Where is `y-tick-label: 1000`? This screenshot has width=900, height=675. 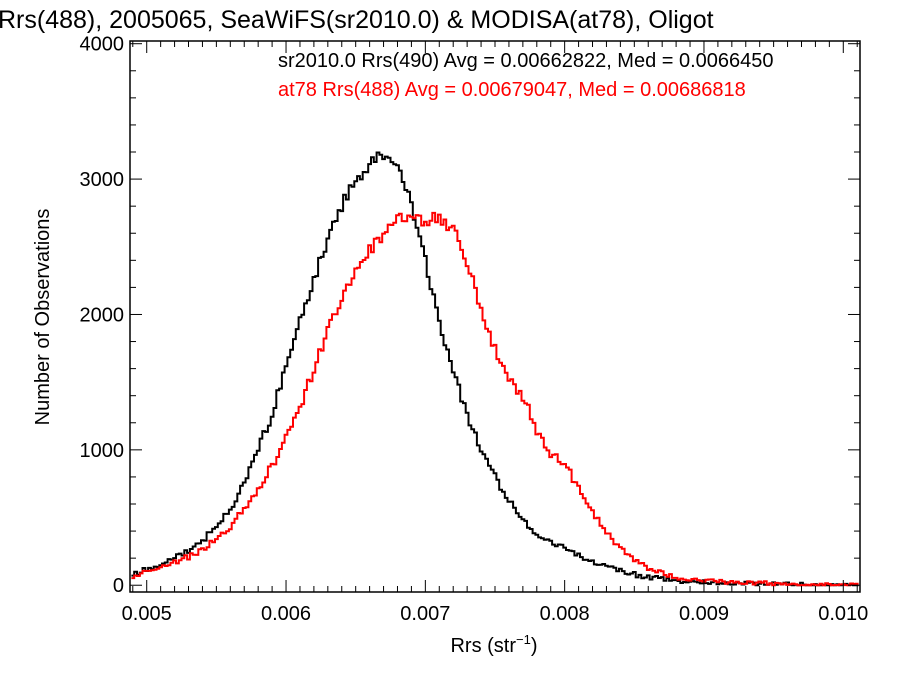
y-tick-label: 1000 is located at coordinates (102, 451).